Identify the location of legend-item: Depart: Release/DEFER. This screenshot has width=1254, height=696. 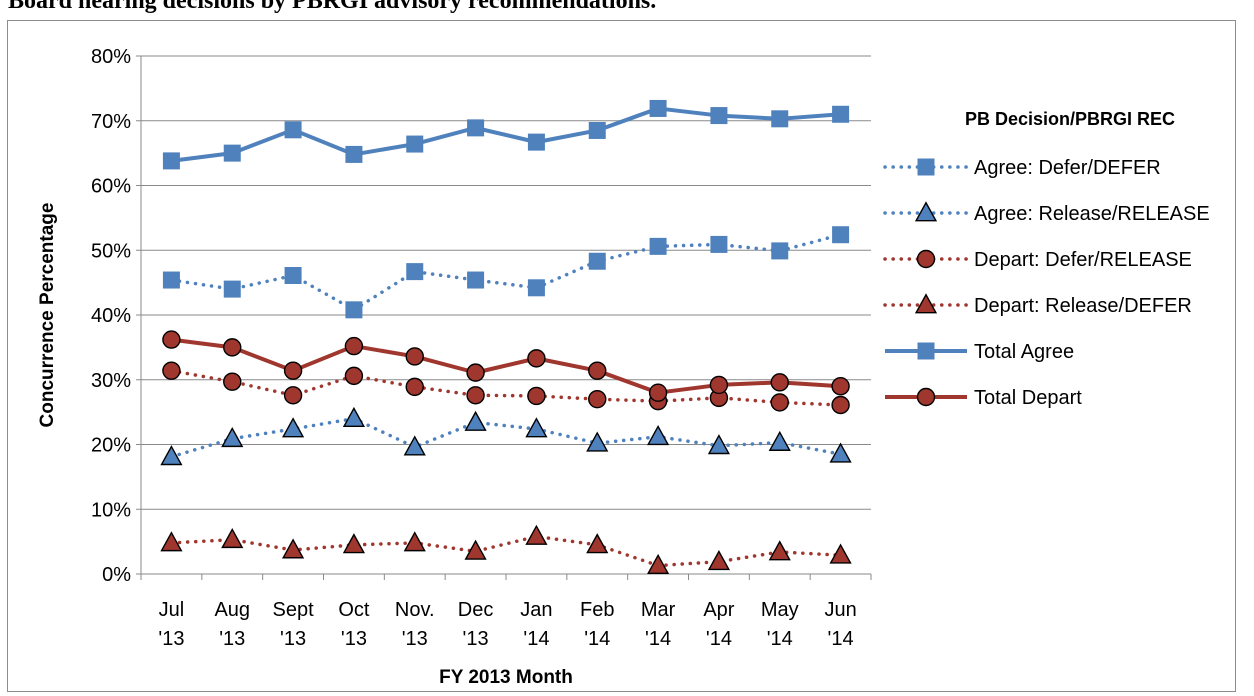
(1037, 305).